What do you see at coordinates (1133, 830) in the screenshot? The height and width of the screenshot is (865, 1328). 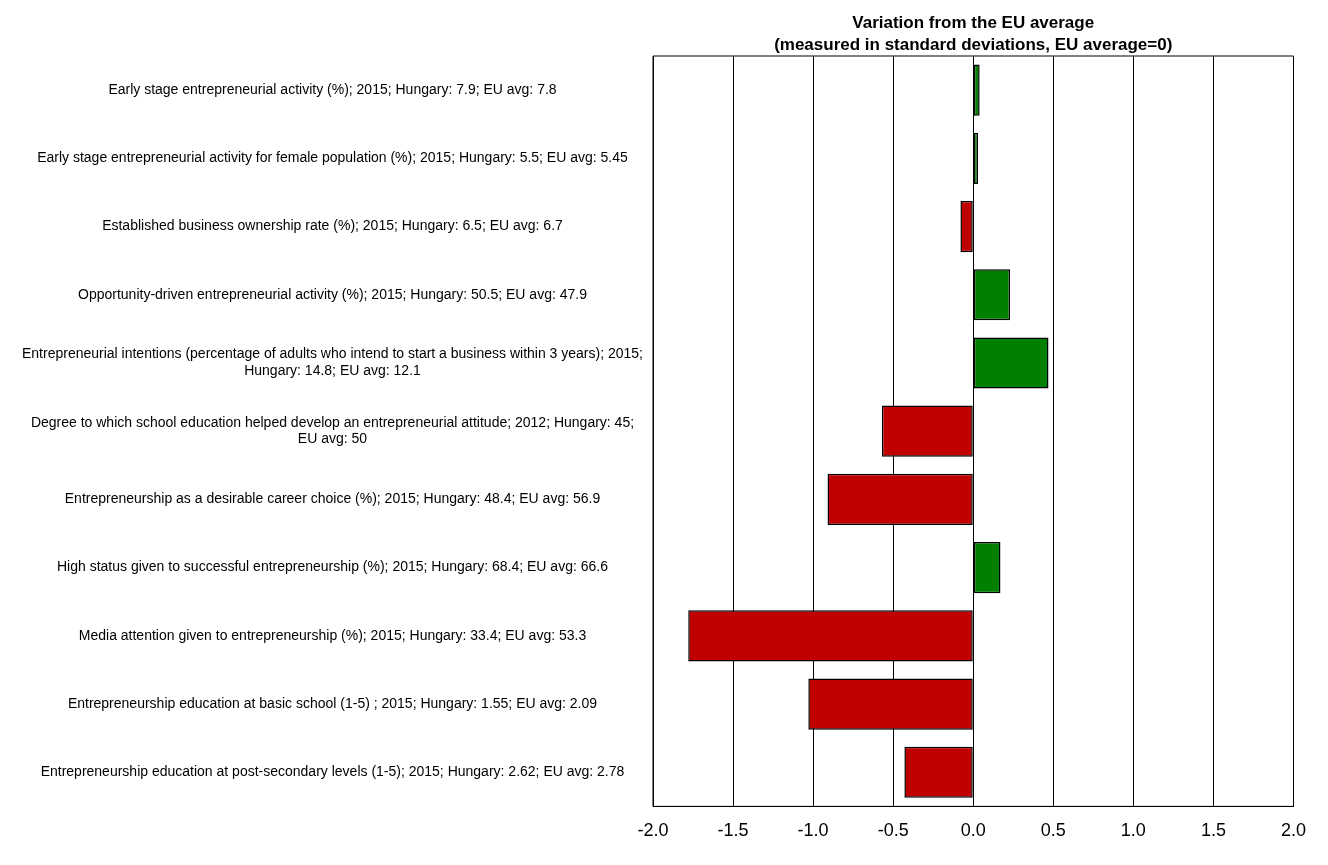 I see `x-tick-label: 1.0` at bounding box center [1133, 830].